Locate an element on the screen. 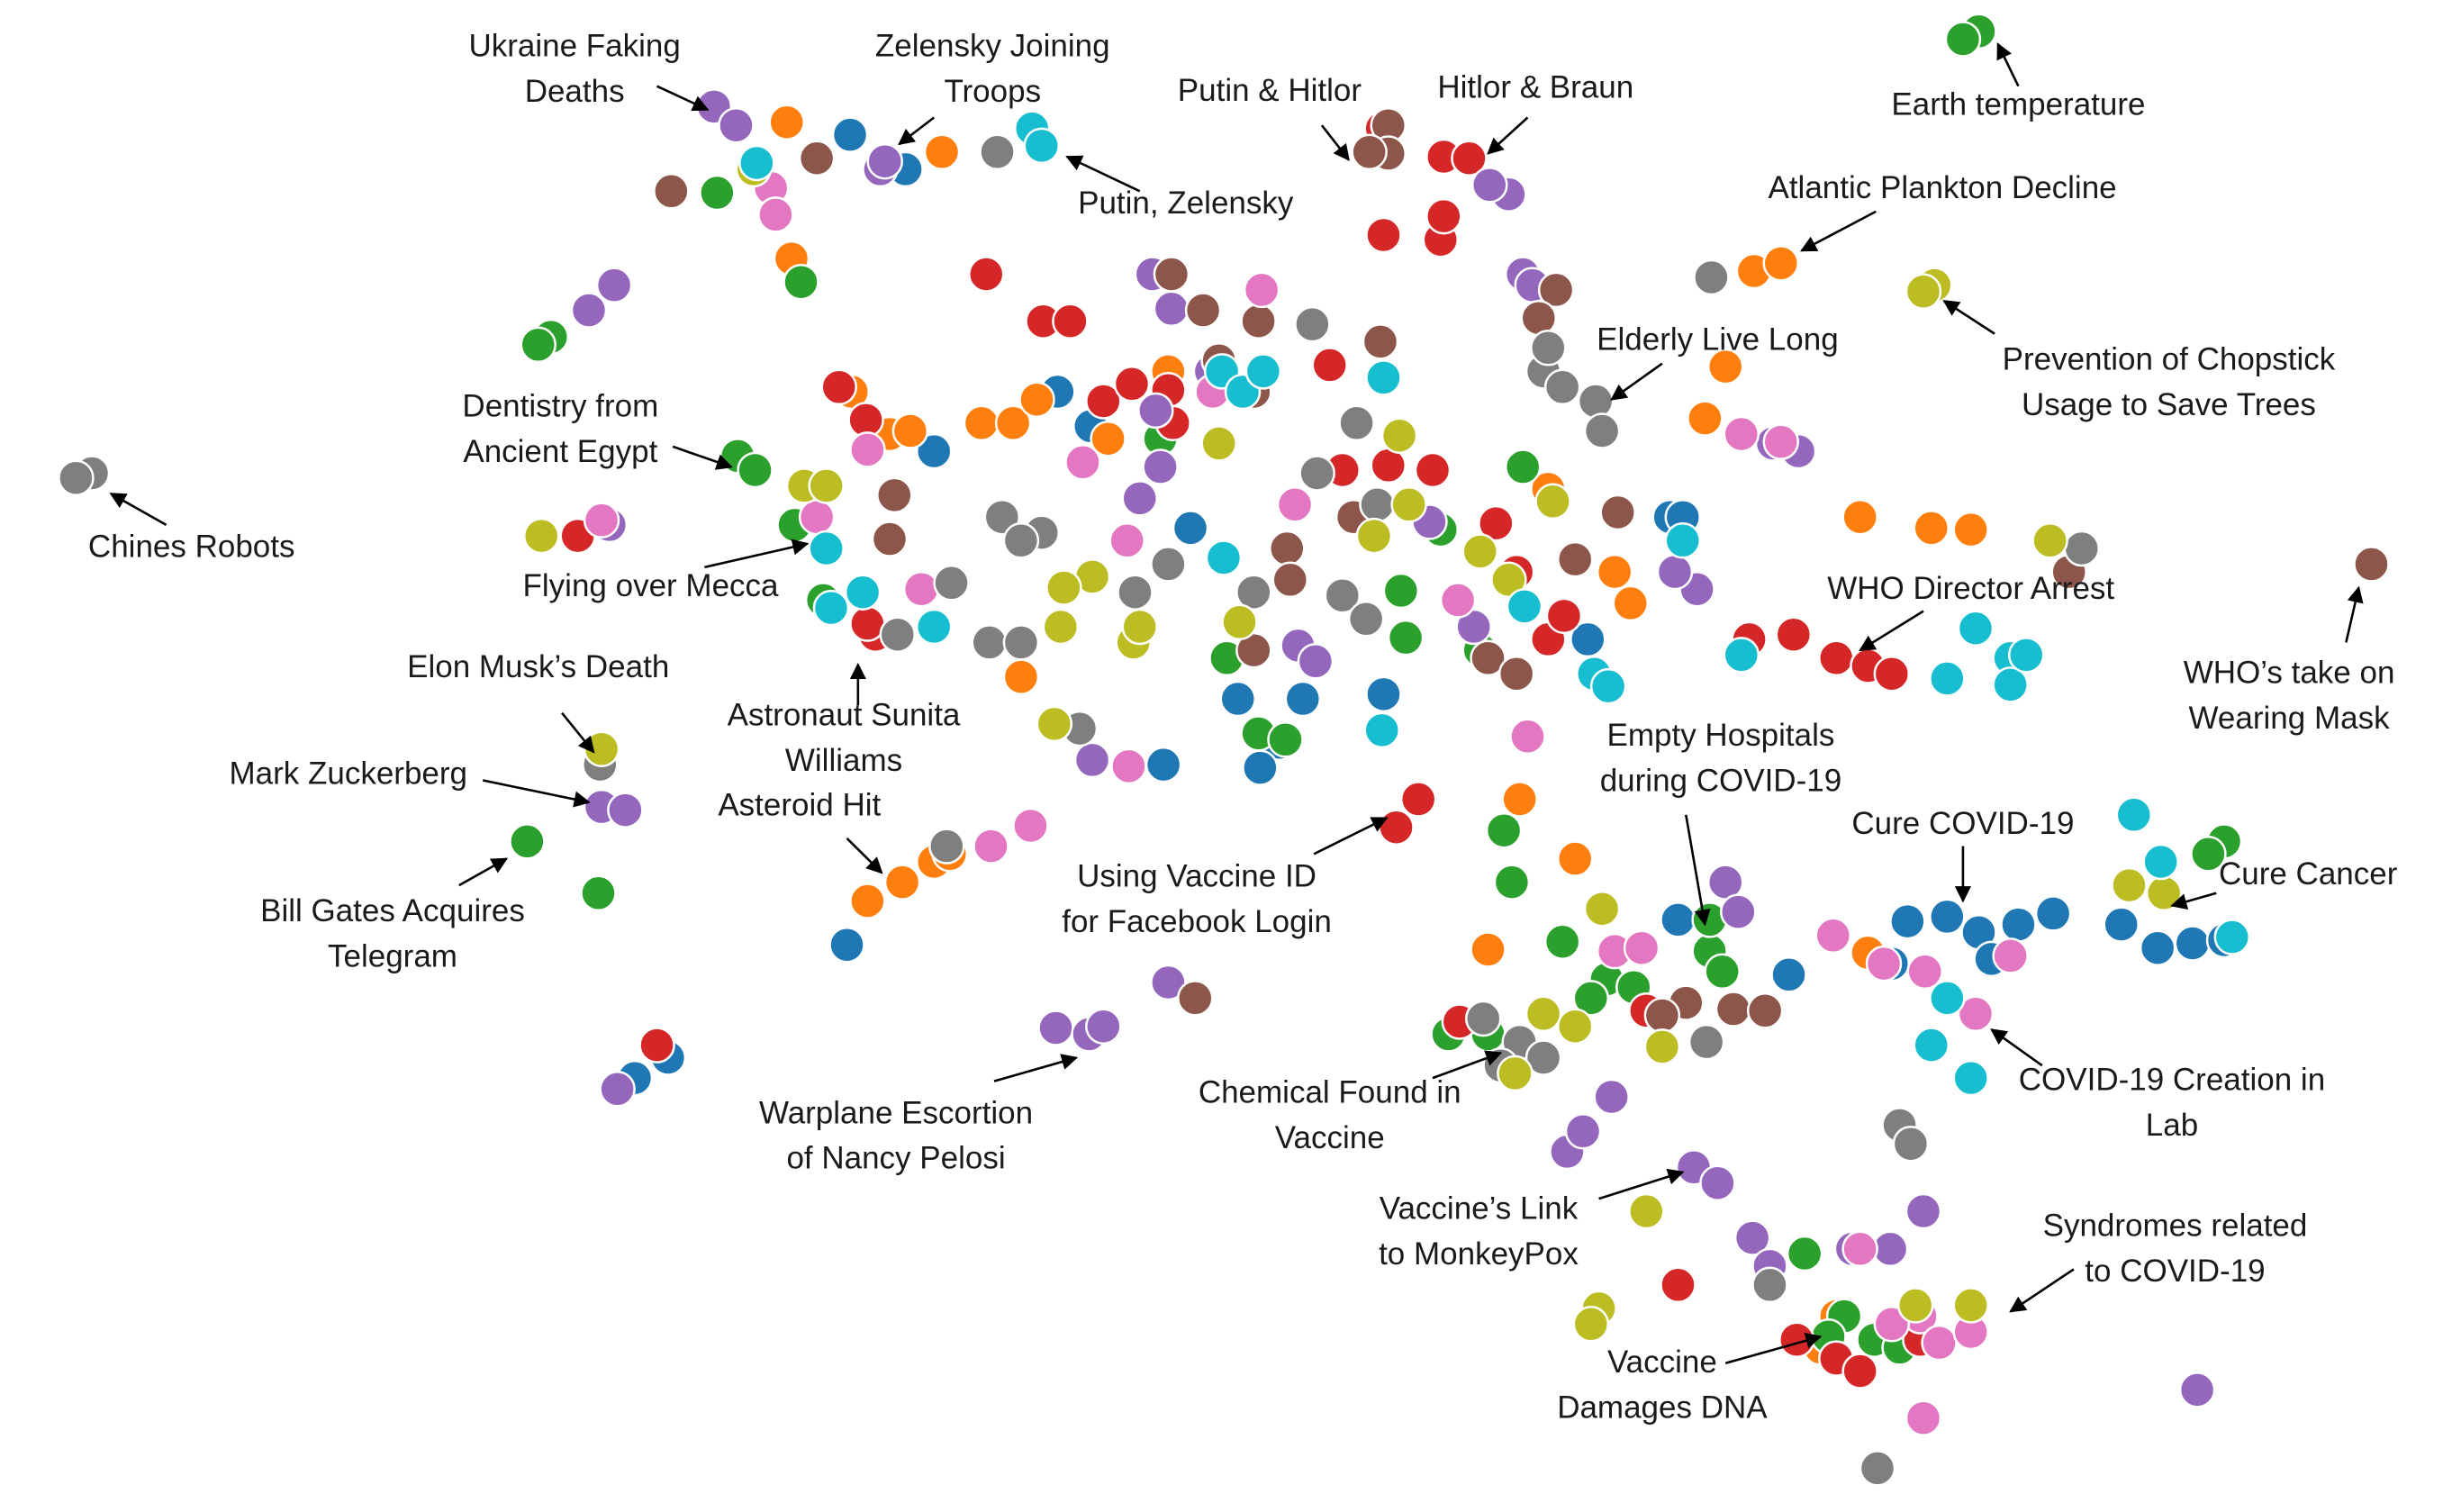  annotation-text: Cure COVID-19 is located at coordinates (1962, 823).